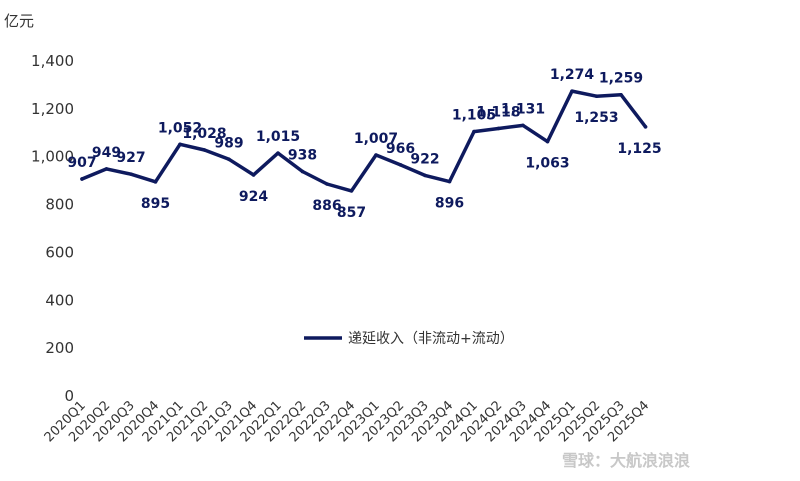  Describe the element at coordinates (106, 153) in the screenshot. I see `data-label: 949` at that location.